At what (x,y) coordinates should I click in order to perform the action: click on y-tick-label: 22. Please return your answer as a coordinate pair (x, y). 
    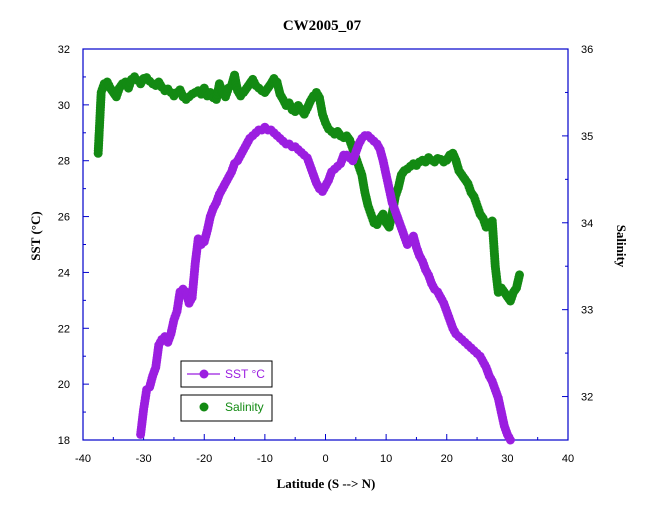
    Looking at the image, I should click on (64, 329).